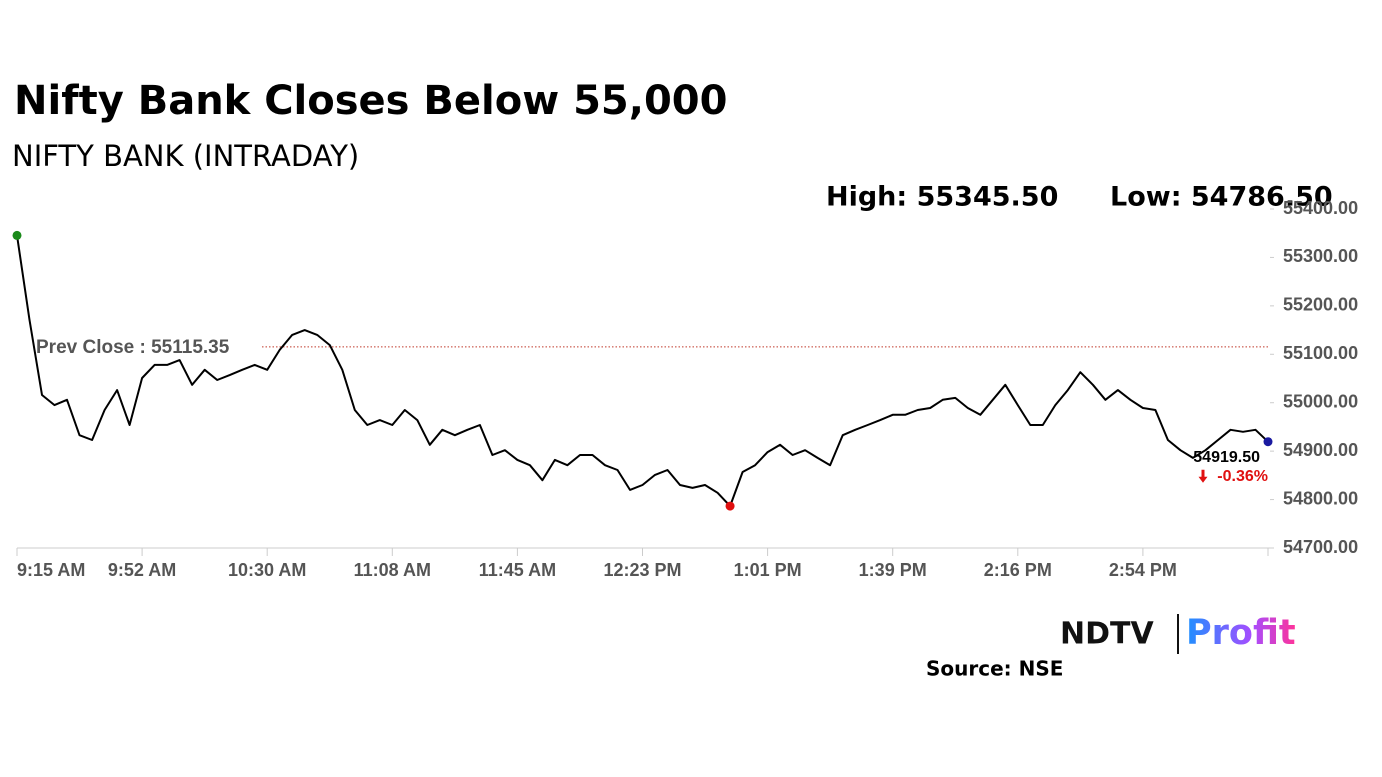 The image size is (1382, 777). I want to click on y-tick-label: 55400.00, so click(1320, 208).